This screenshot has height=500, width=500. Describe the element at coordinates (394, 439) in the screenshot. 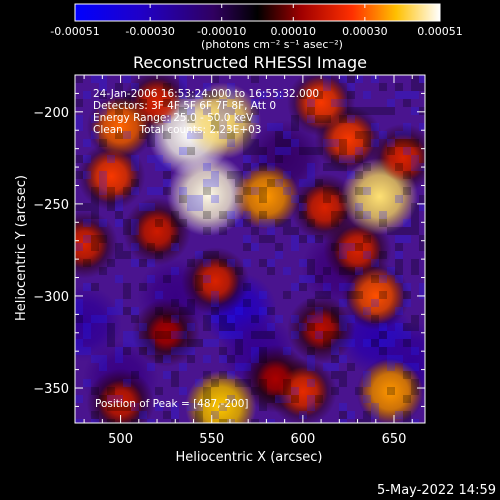

I see `x-tick-label: 650` at that location.